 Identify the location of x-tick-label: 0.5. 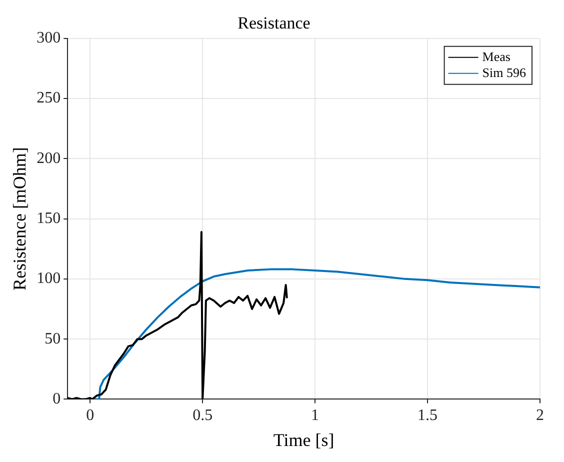
(202, 415).